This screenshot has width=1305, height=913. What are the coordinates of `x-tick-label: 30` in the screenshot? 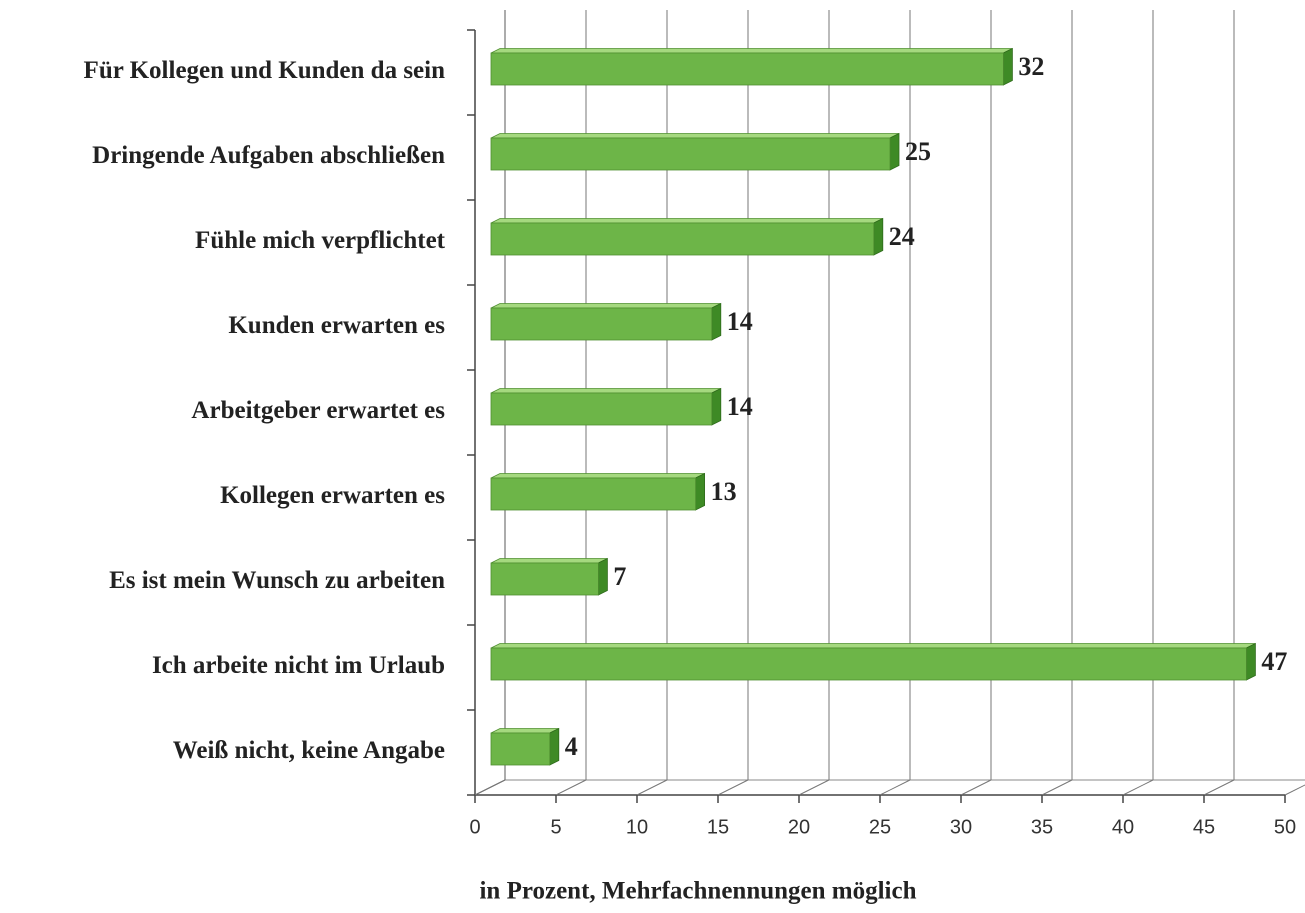 It's located at (961, 827).